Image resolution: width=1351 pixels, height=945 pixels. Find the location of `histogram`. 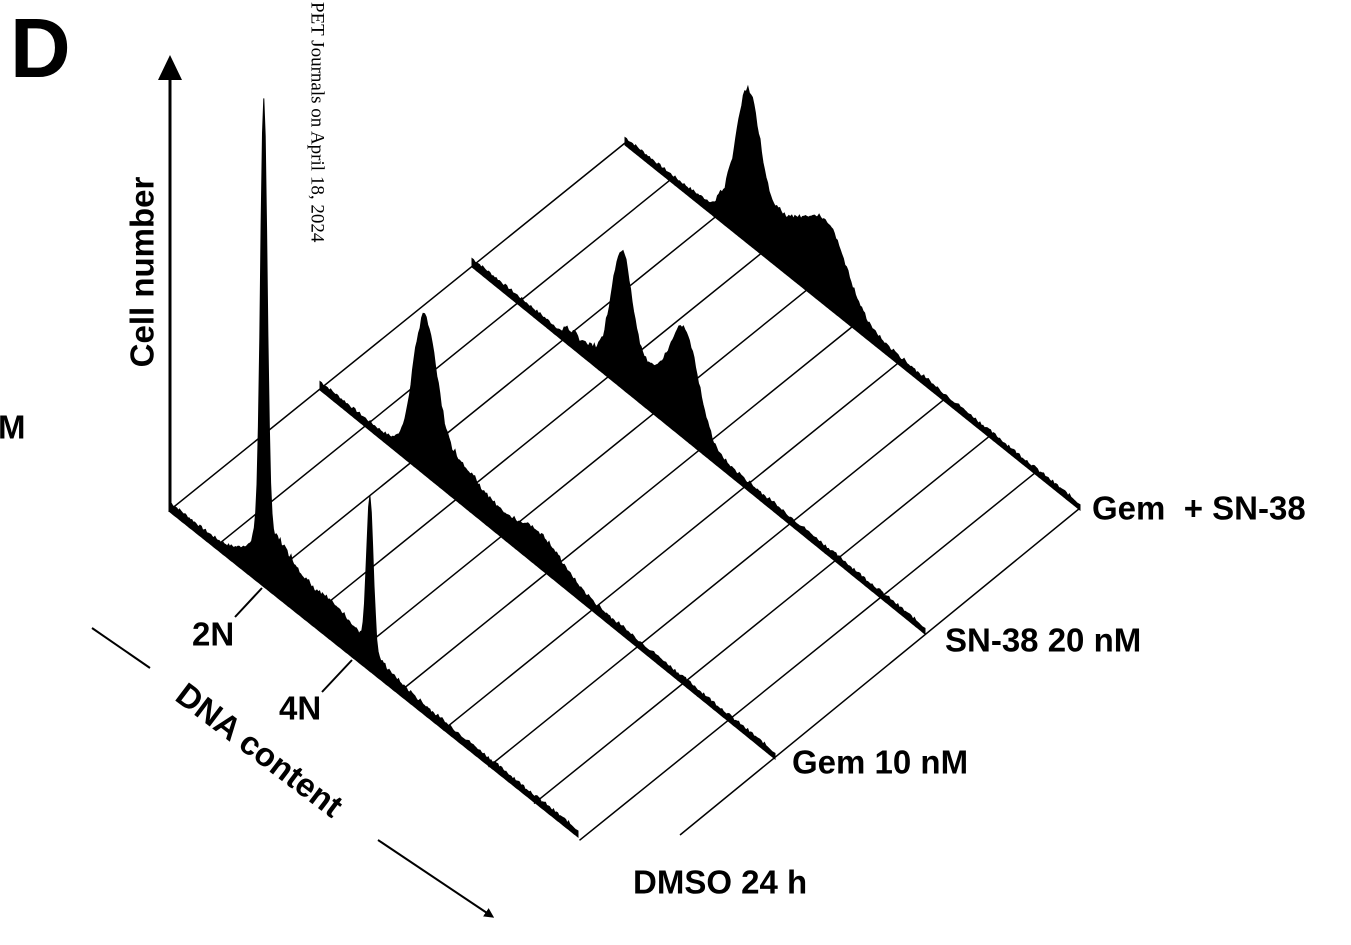

histogram is located at coordinates (698, 442).